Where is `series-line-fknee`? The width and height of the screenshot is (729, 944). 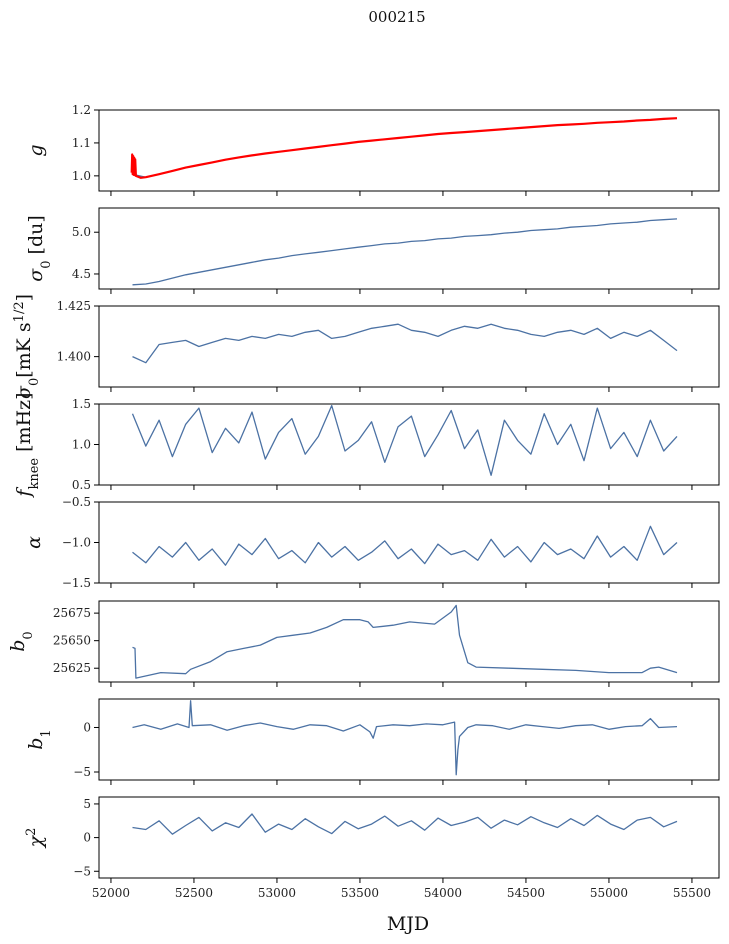
series-line-fknee is located at coordinates (404, 440).